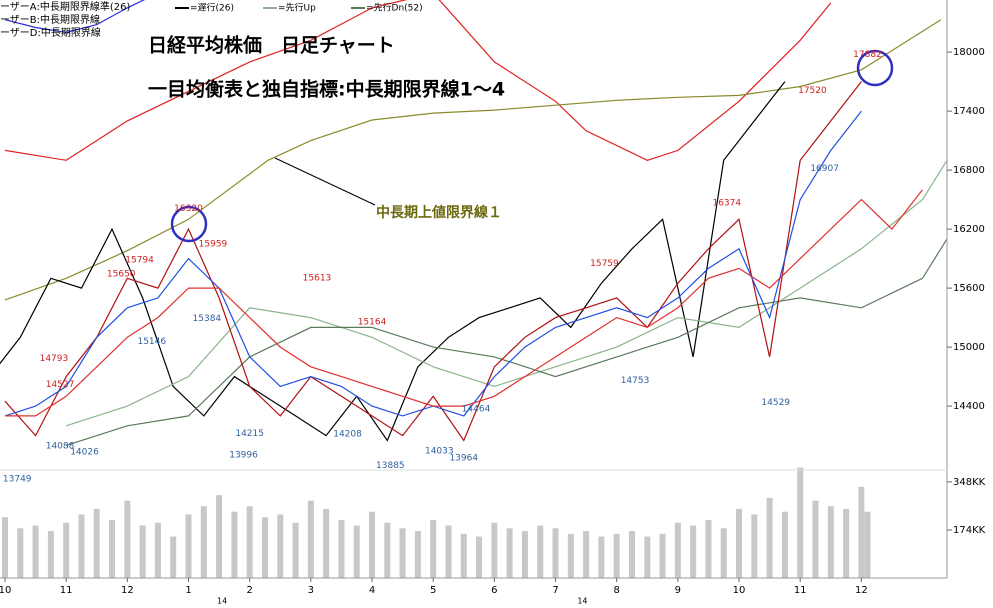  What do you see at coordinates (439, 452) in the screenshot?
I see `price-label: 14033` at bounding box center [439, 452].